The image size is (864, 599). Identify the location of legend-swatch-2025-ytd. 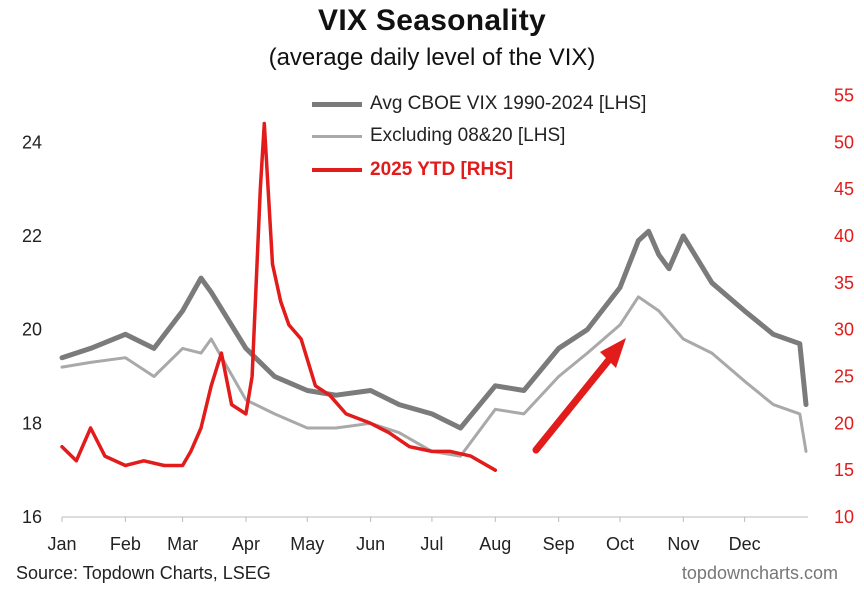
(337, 170).